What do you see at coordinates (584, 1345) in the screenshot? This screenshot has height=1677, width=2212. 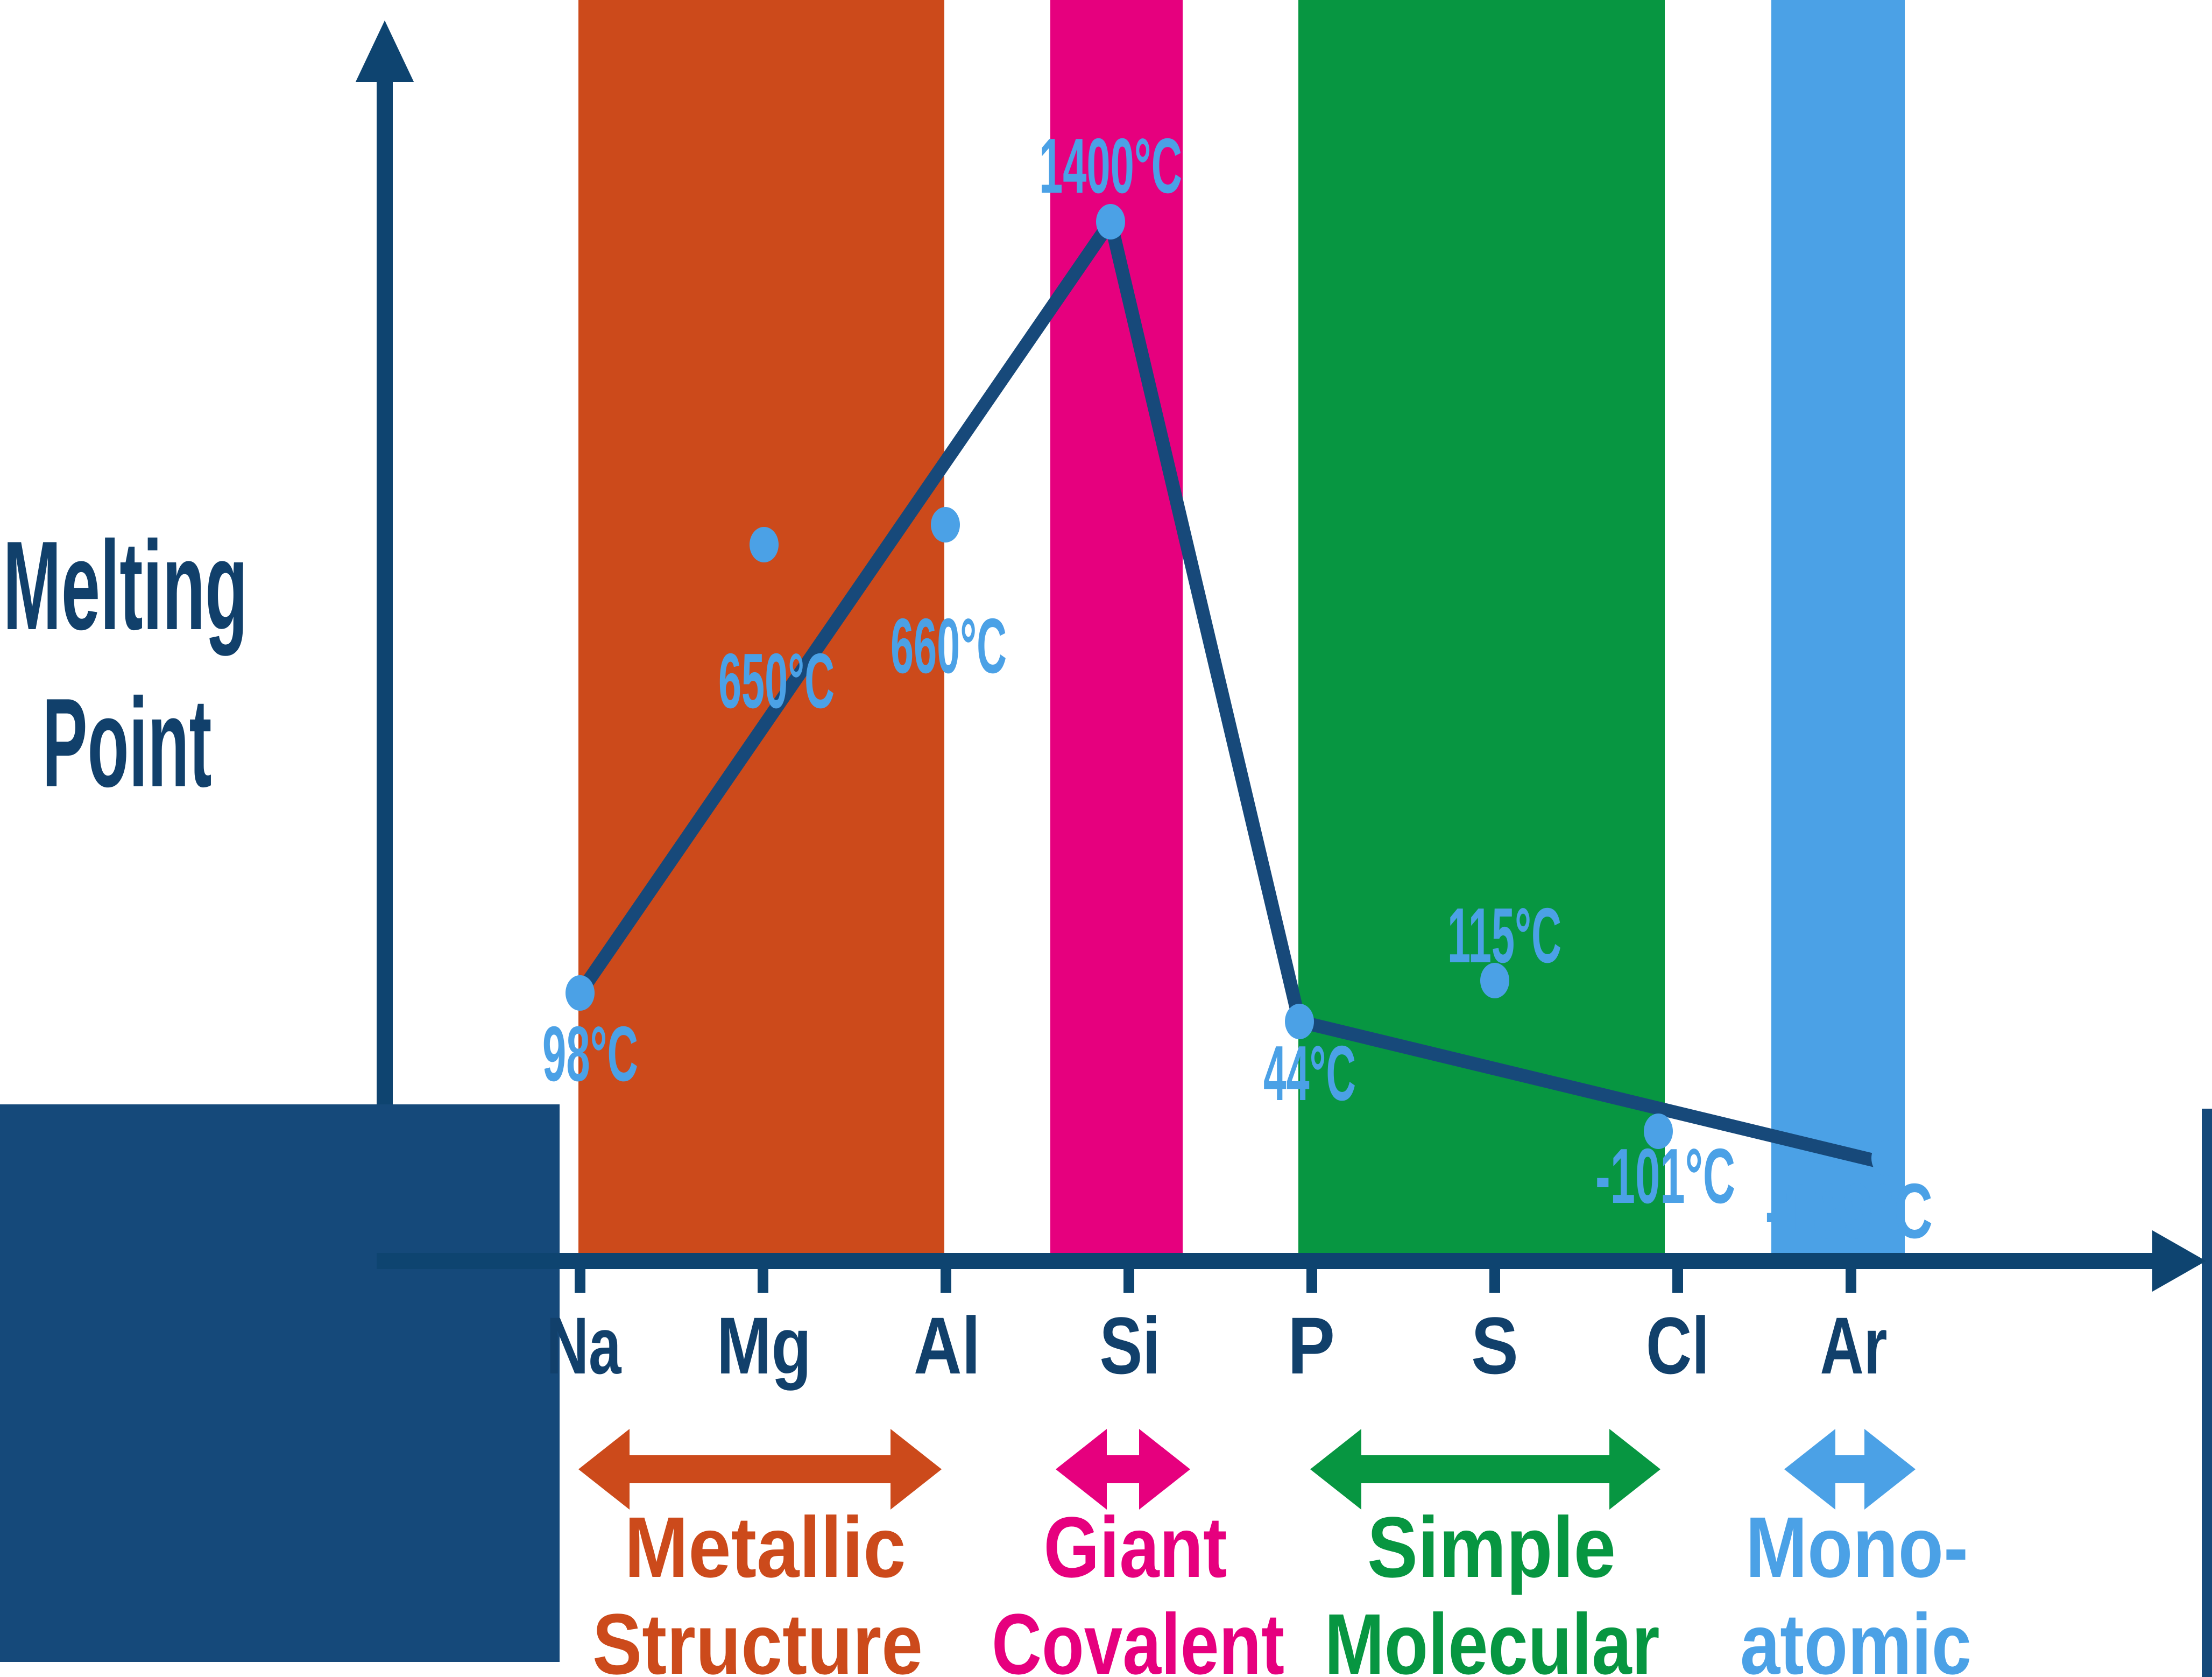 I see `element-label-na: Na` at bounding box center [584, 1345].